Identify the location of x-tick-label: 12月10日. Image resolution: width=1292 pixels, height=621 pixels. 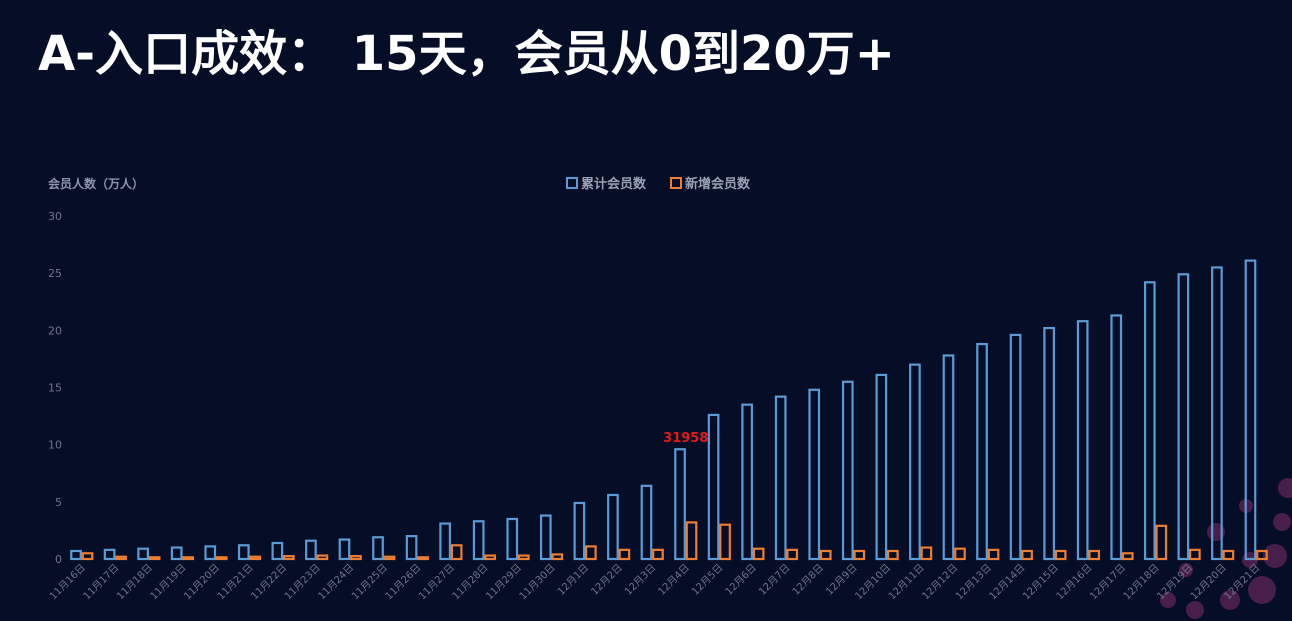
(873, 582).